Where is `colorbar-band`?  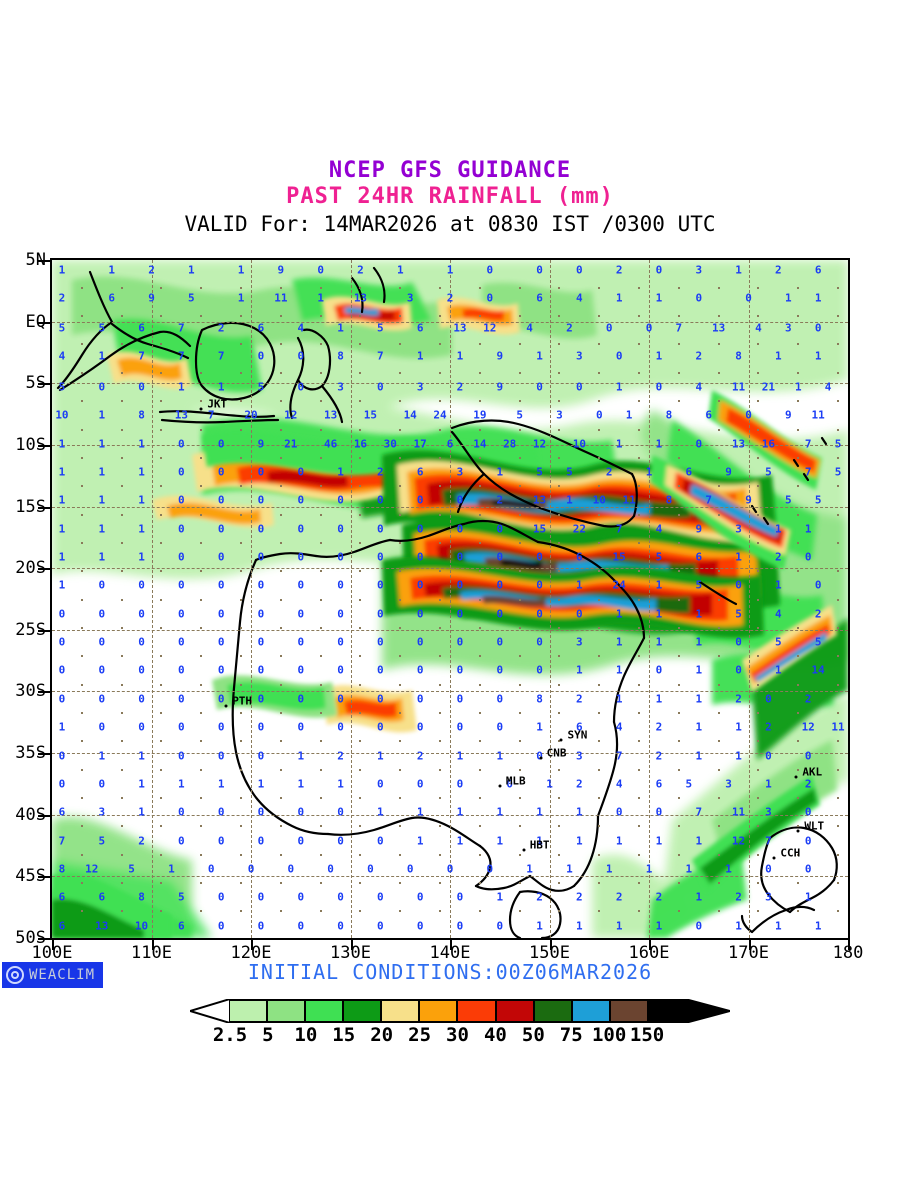
colorbar-band is located at coordinates (591, 1011).